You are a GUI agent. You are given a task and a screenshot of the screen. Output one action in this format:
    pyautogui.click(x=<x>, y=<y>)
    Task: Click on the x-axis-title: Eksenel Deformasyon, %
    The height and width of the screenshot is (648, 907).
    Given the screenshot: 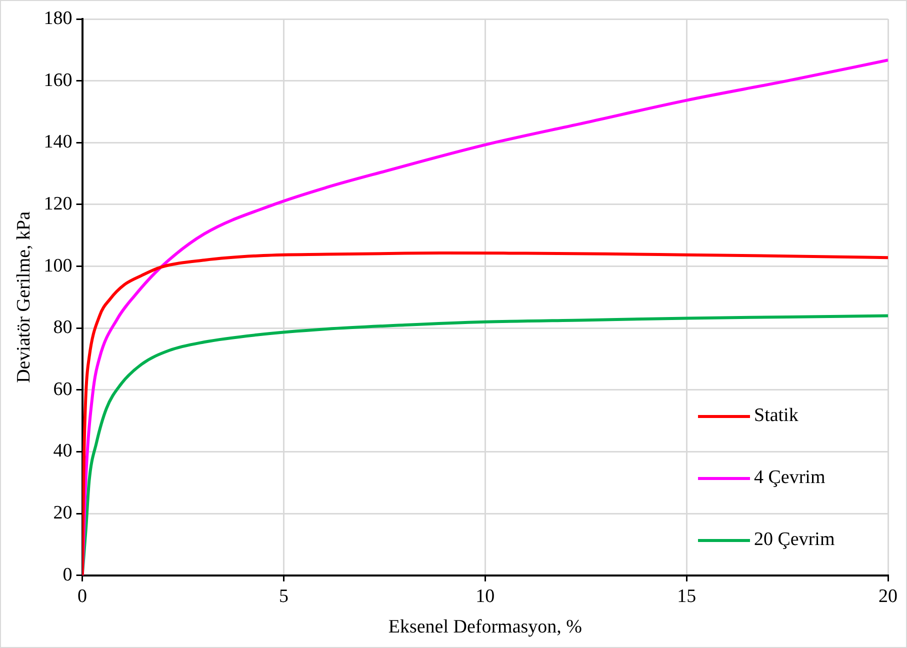 What is the action you would take?
    pyautogui.click(x=485, y=627)
    